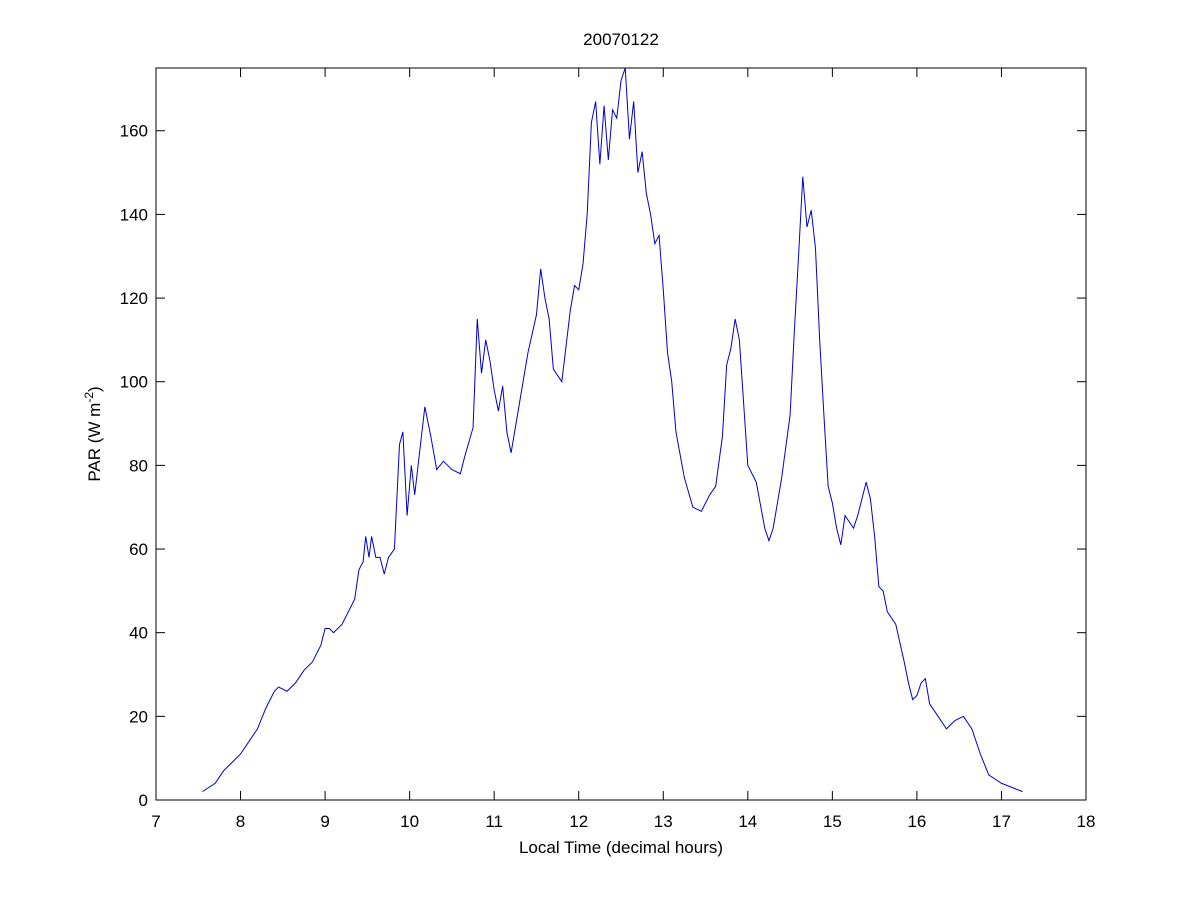 This screenshot has height=900, width=1200. I want to click on y-tick-label: 100, so click(134, 382).